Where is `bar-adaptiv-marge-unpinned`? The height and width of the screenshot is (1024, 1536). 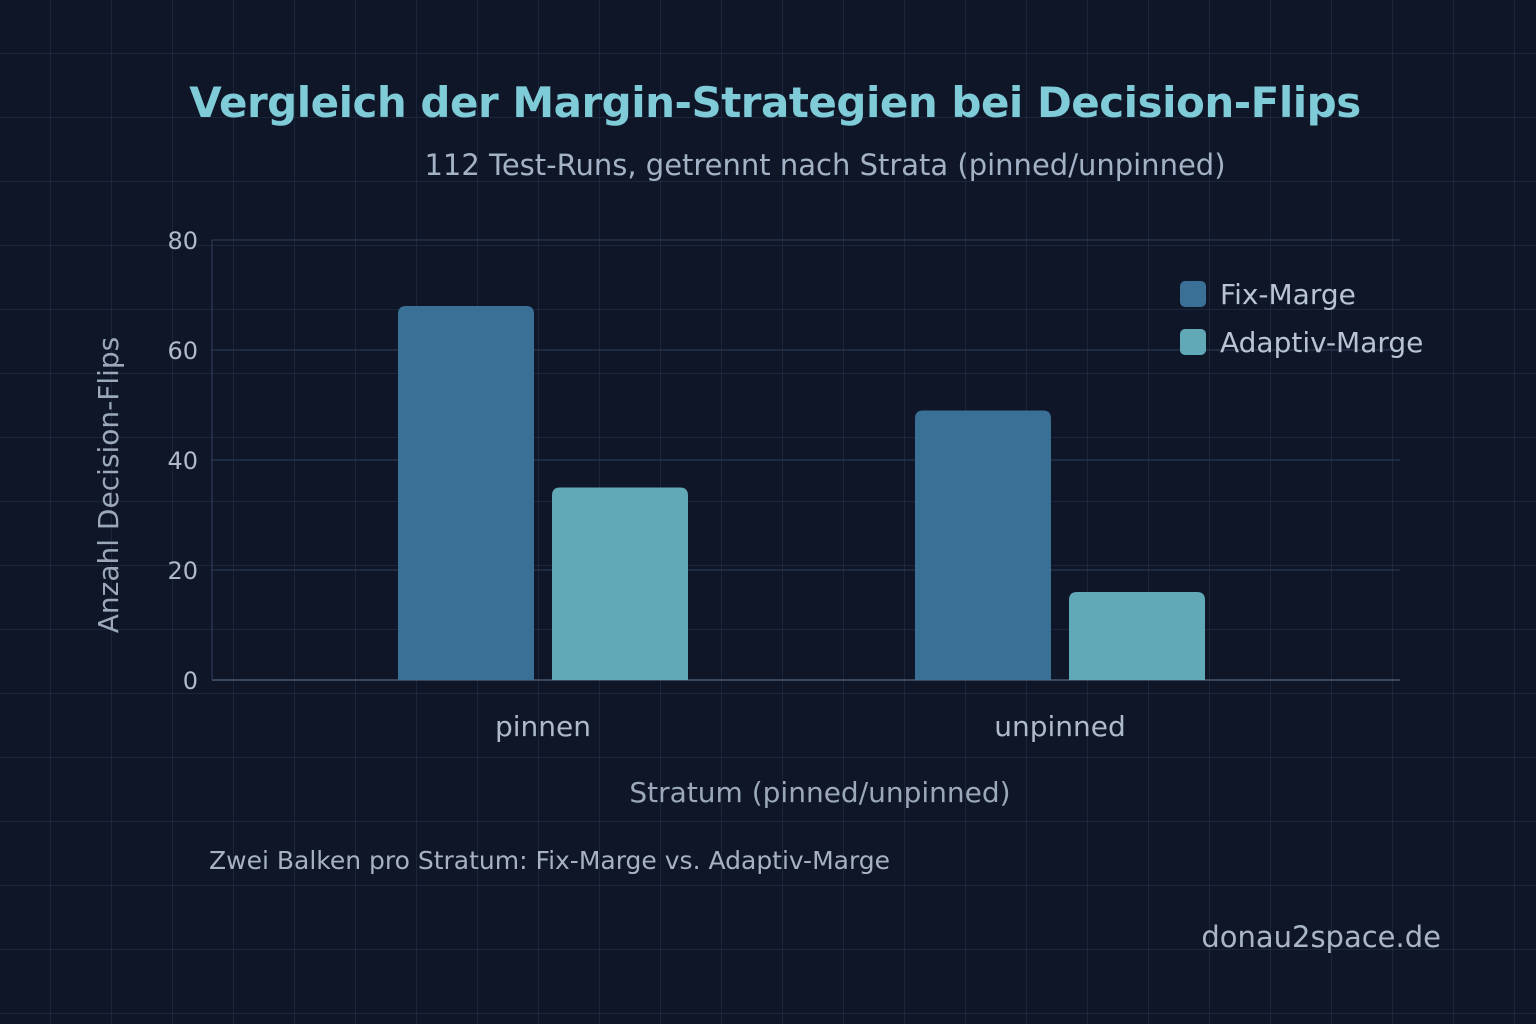 bar-adaptiv-marge-unpinned is located at coordinates (1137, 636).